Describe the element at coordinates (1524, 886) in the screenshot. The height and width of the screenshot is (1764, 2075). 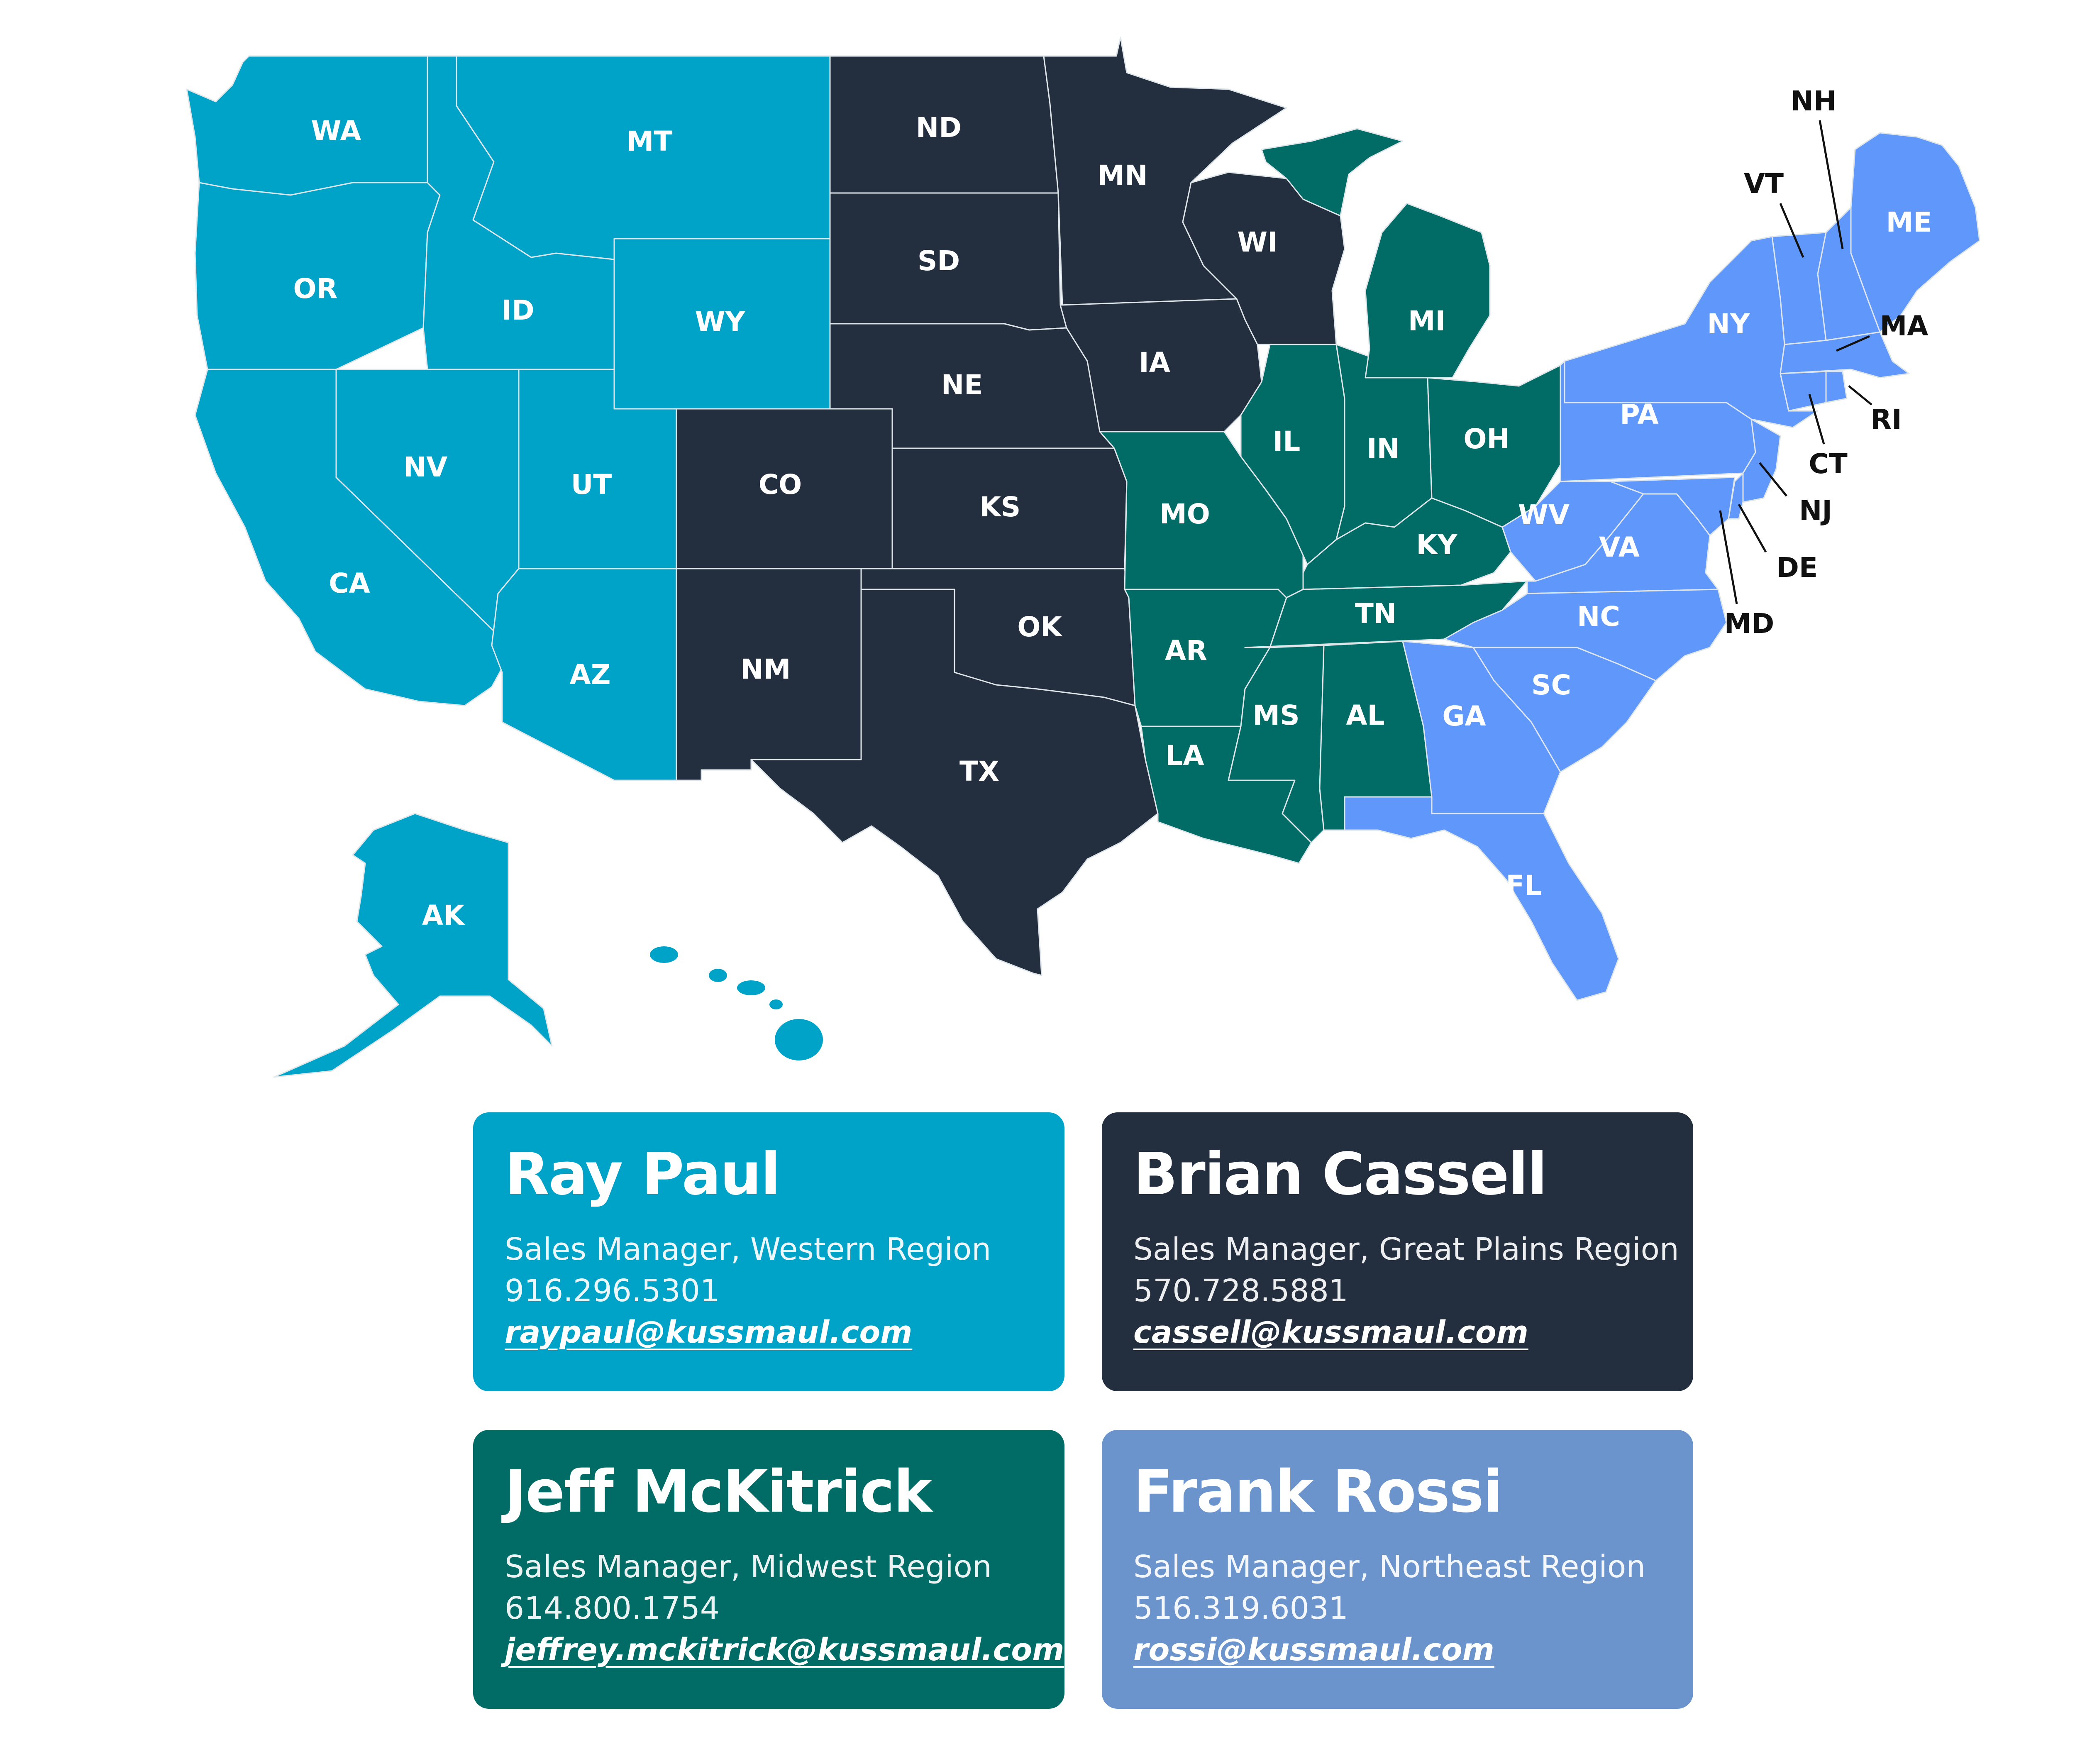
I see `label-fl: FL` at that location.